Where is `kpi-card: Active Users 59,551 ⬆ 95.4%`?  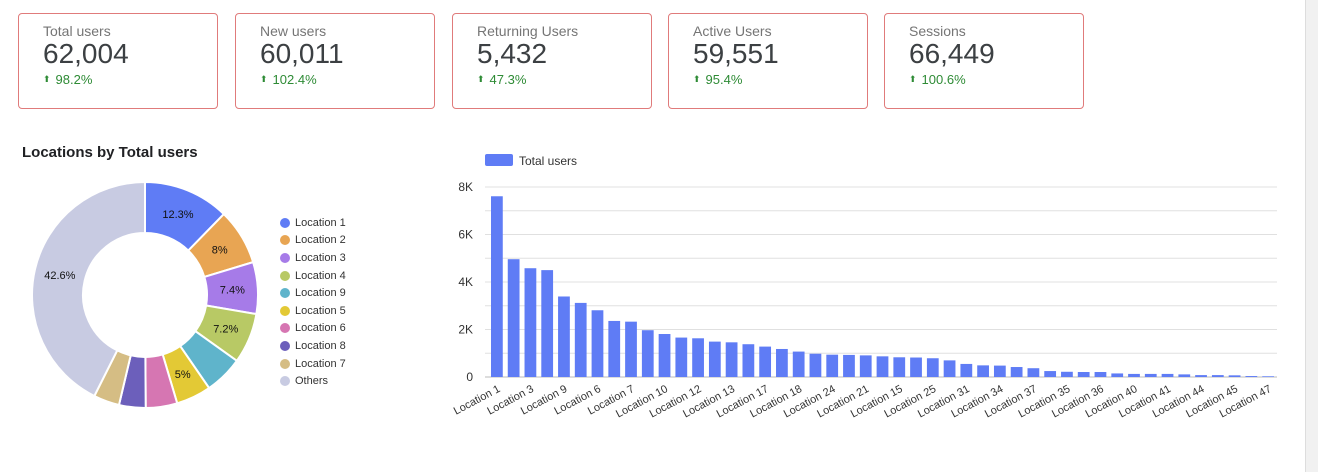 kpi-card: Active Users 59,551 ⬆ 95.4% is located at coordinates (768, 61).